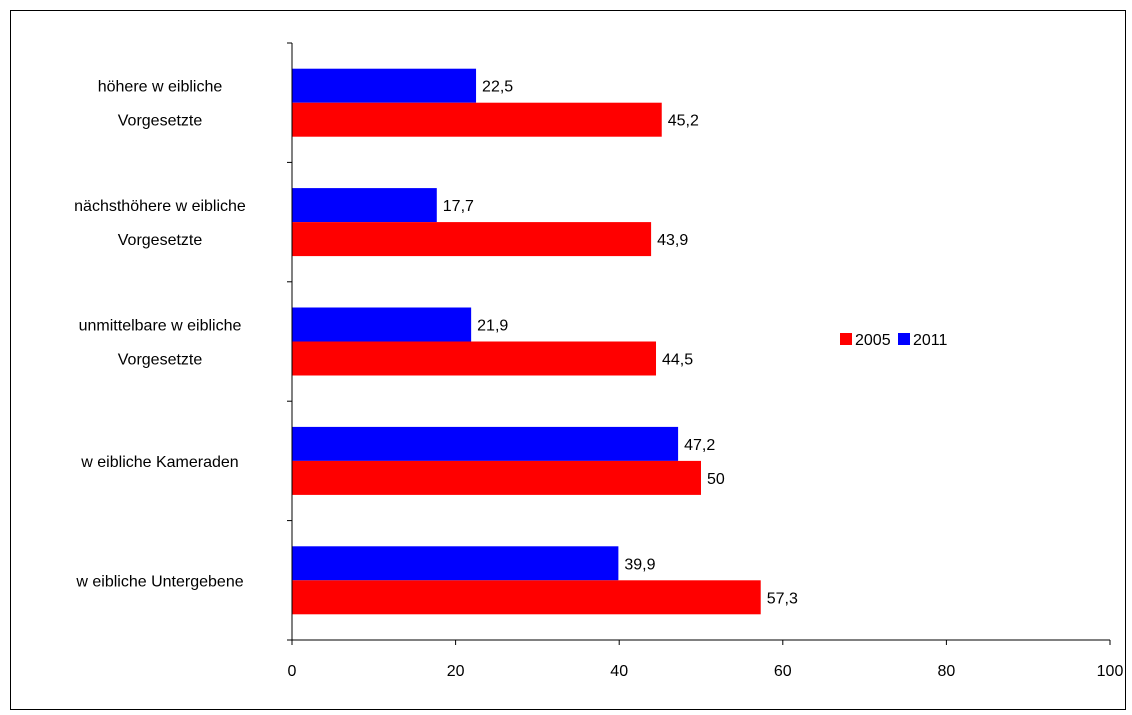 This screenshot has height=715, width=1132. I want to click on data-label-2005-1: 45,2, so click(683, 121).